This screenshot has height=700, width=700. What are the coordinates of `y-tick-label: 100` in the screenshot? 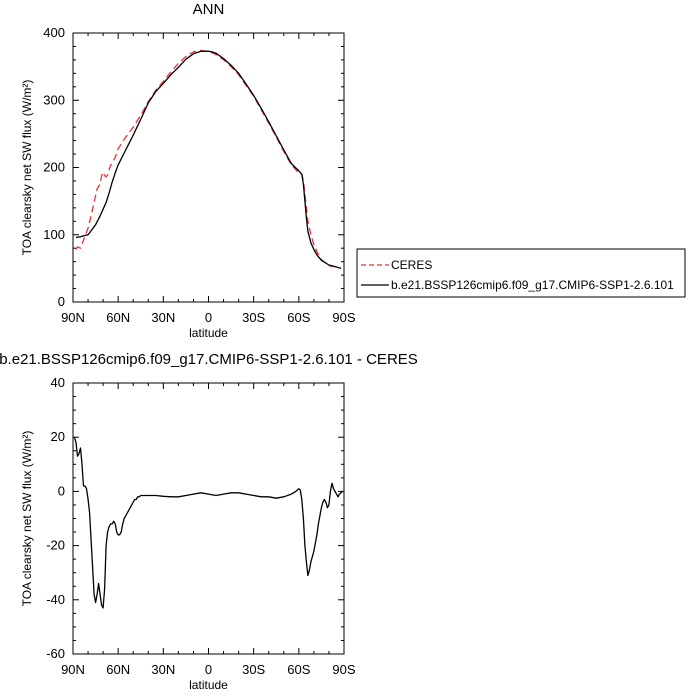 It's located at (54, 234).